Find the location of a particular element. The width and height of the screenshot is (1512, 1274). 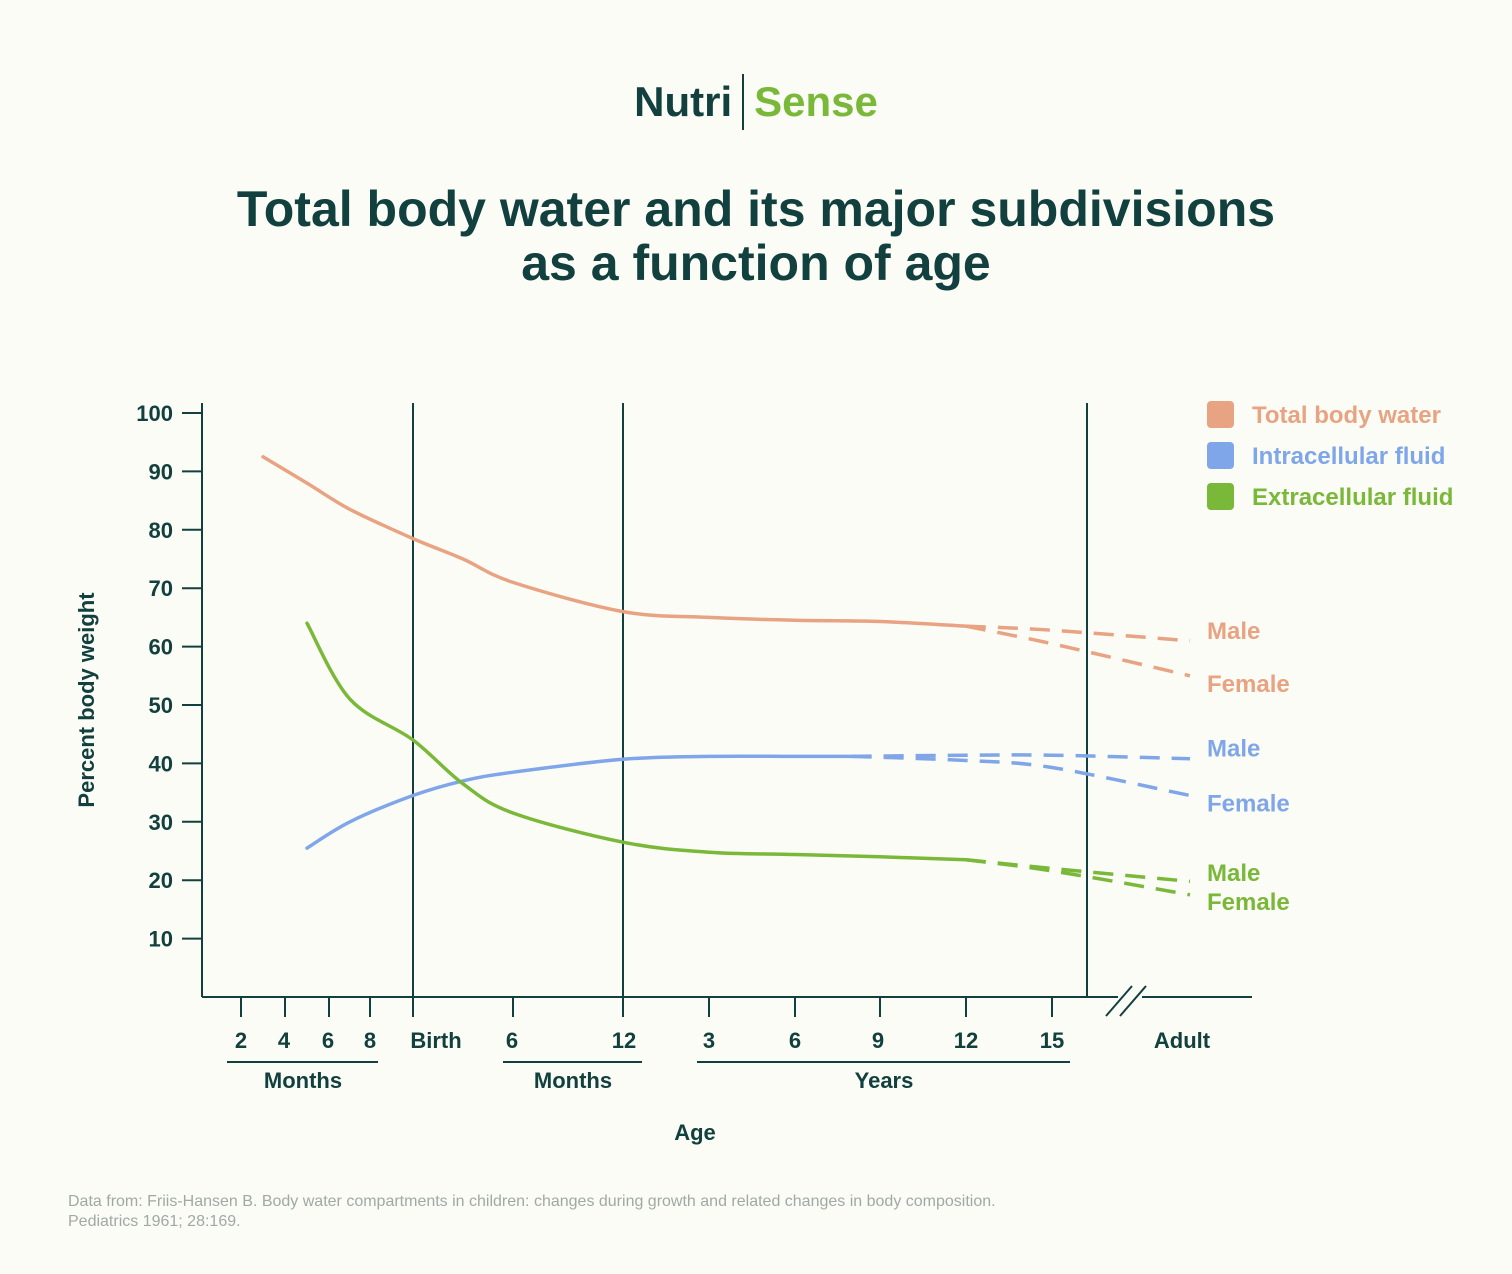

x-tick-label: Adult is located at coordinates (1182, 1040).